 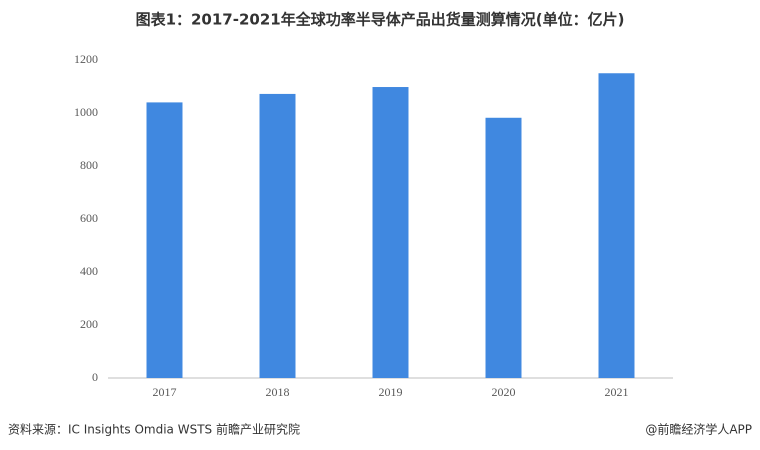 I want to click on y-tick-label: 600, so click(x=89, y=218).